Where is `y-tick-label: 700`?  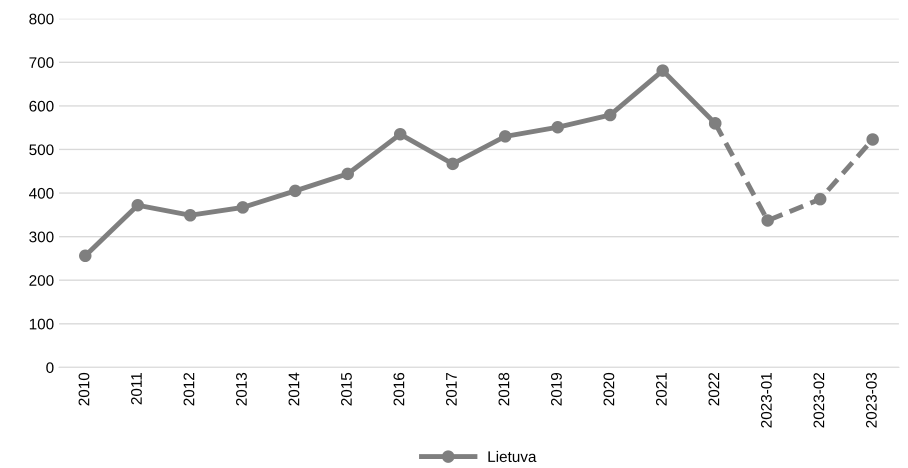 y-tick-label: 700 is located at coordinates (41, 62).